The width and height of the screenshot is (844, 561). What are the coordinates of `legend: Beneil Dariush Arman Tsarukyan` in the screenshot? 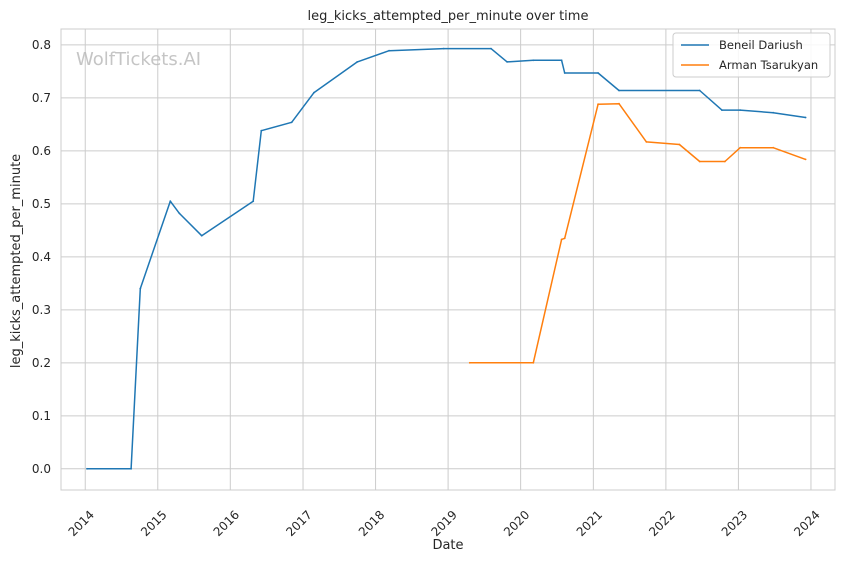 It's located at (751, 55).